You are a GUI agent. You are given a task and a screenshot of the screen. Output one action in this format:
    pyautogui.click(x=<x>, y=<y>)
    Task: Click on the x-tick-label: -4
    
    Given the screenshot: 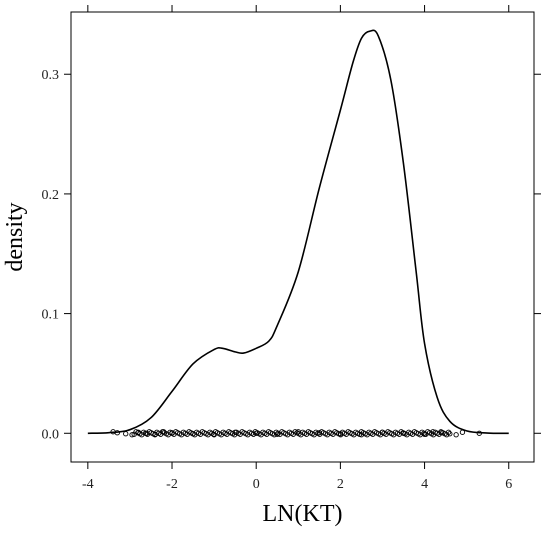 What is the action you would take?
    pyautogui.click(x=88, y=484)
    